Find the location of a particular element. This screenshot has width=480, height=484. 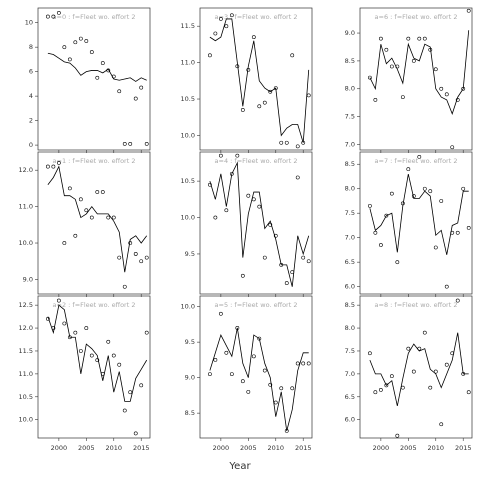

panel-title: a=3 : f=Fleet wo. effort 2 is located at coordinates (256, 17).